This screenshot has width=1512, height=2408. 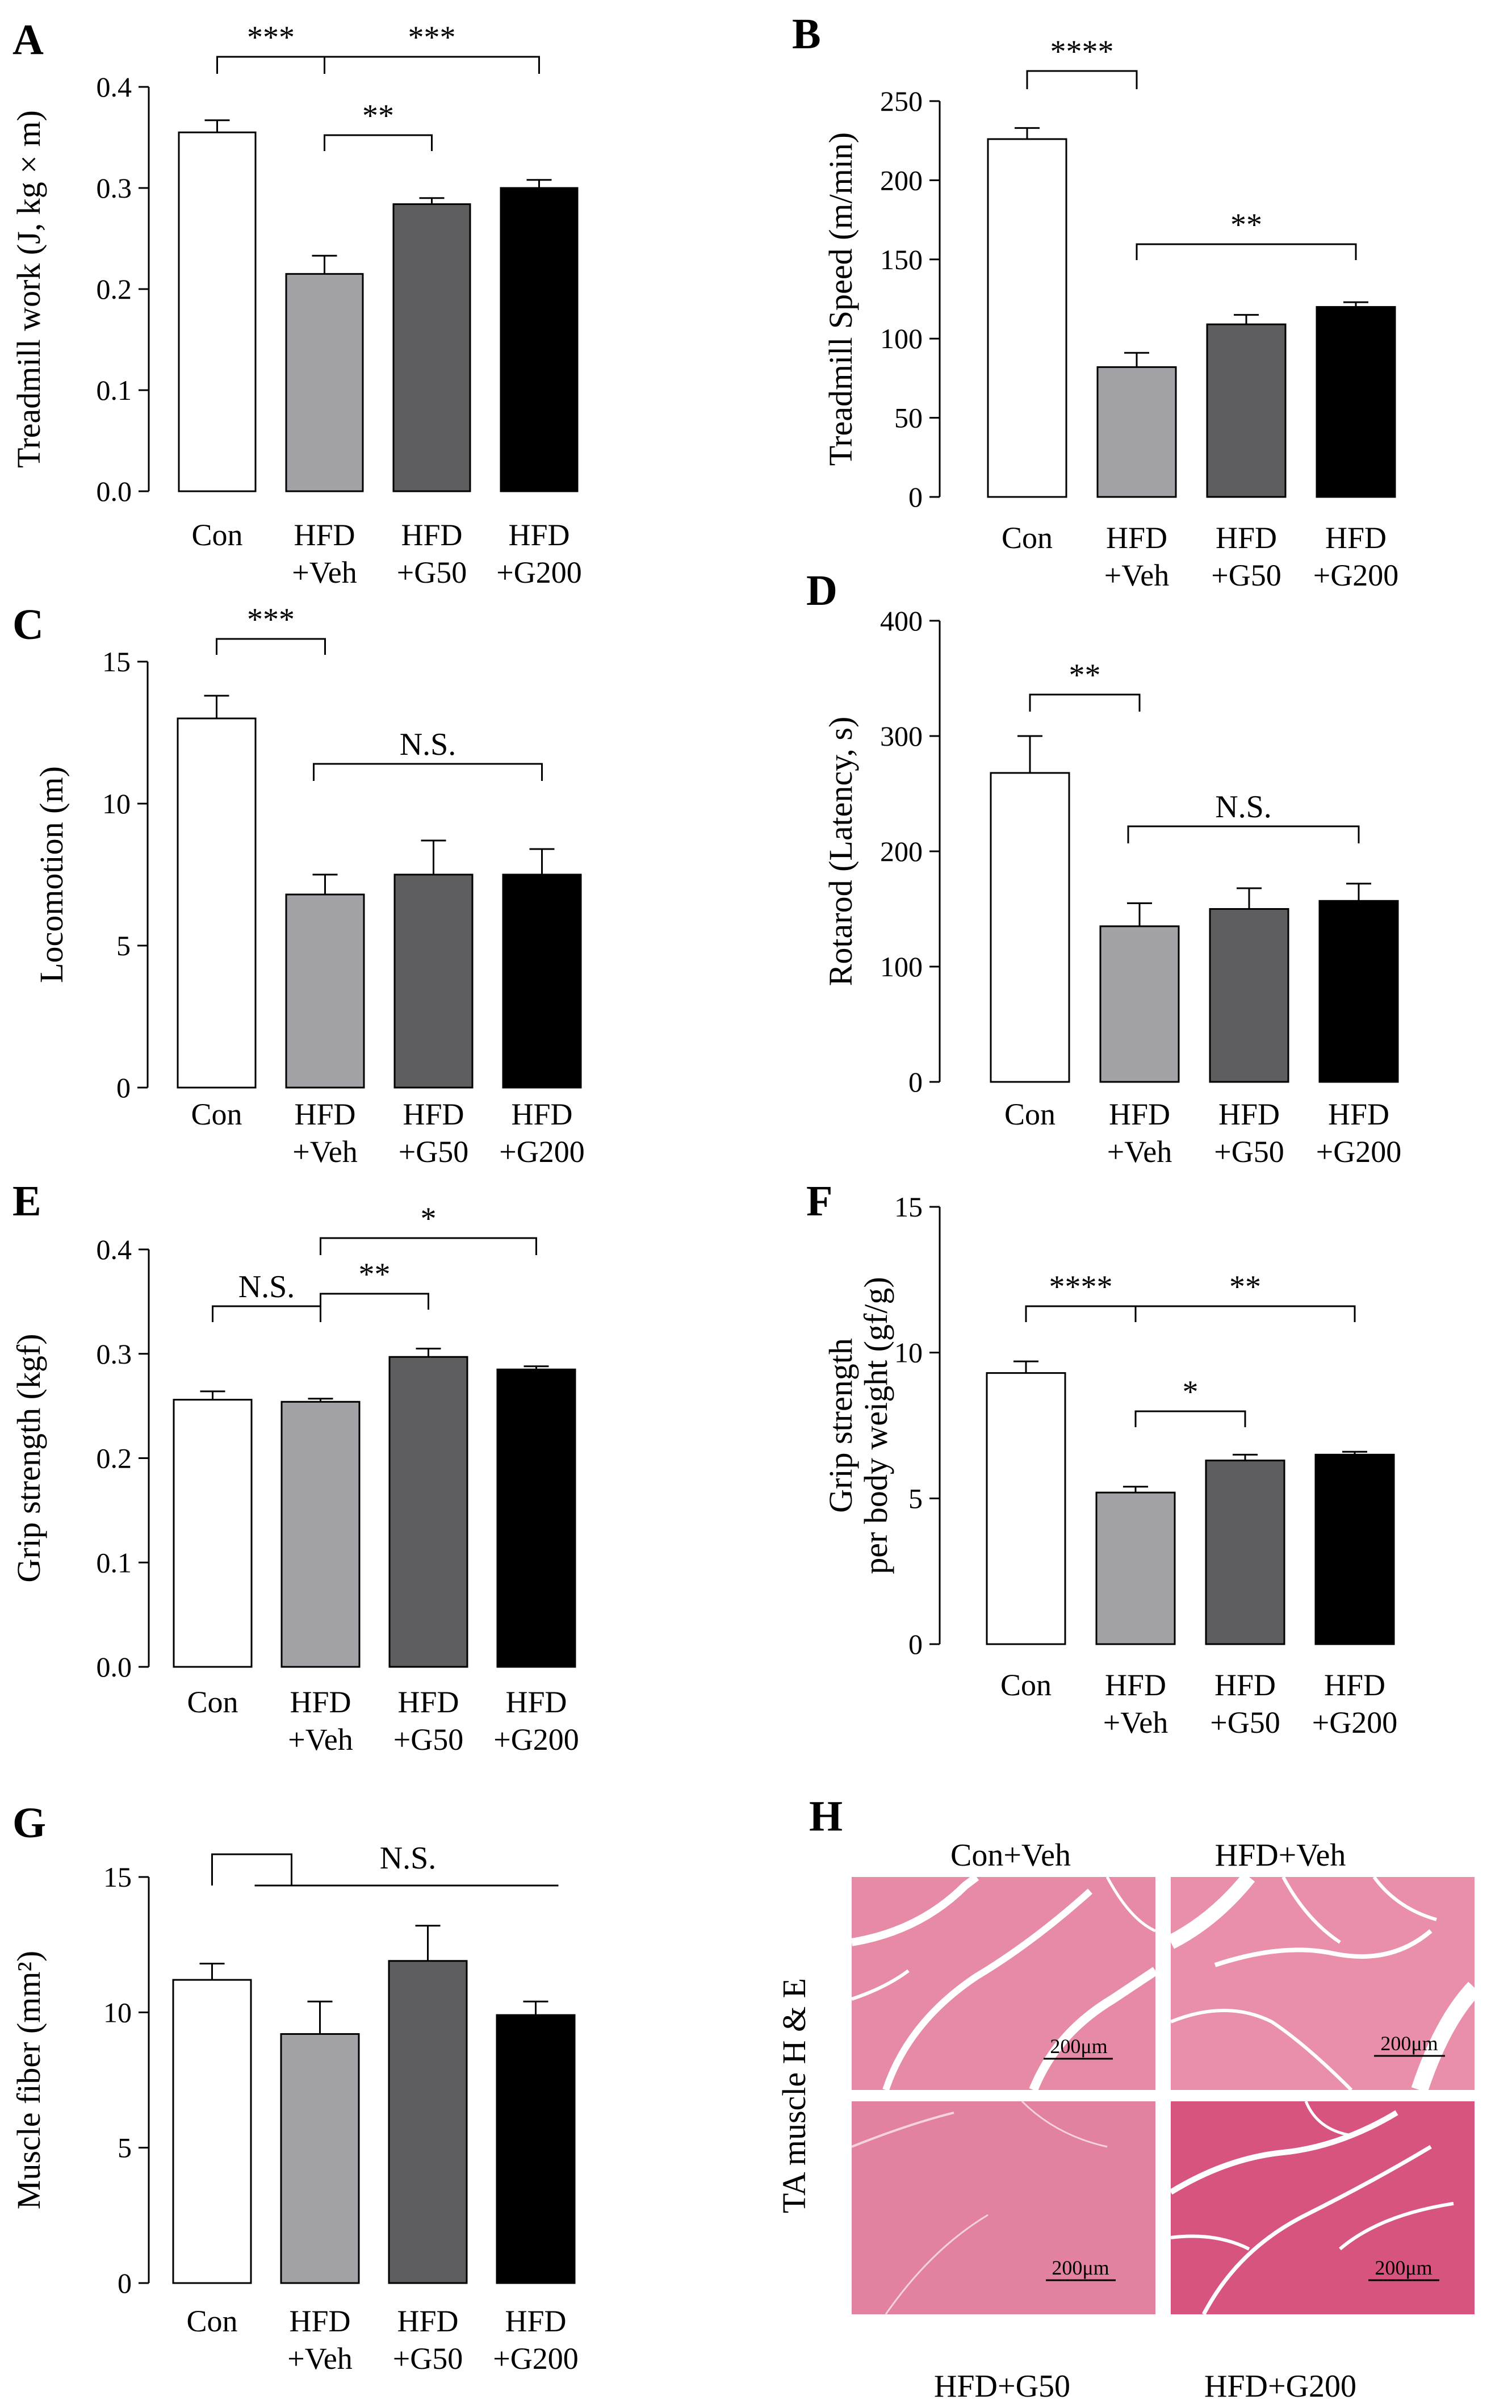 What do you see at coordinates (1082, 51) in the screenshot?
I see `significance-label: ****` at bounding box center [1082, 51].